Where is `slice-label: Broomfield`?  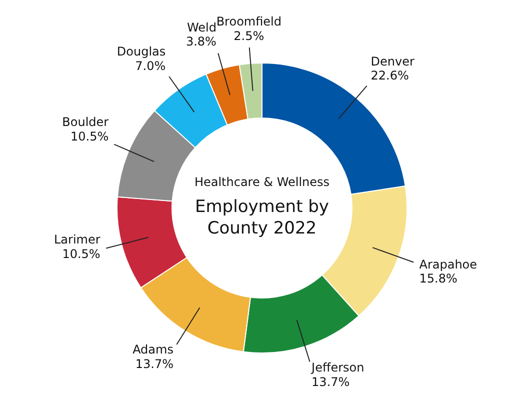
slice-label: Broomfield is located at coordinates (249, 21).